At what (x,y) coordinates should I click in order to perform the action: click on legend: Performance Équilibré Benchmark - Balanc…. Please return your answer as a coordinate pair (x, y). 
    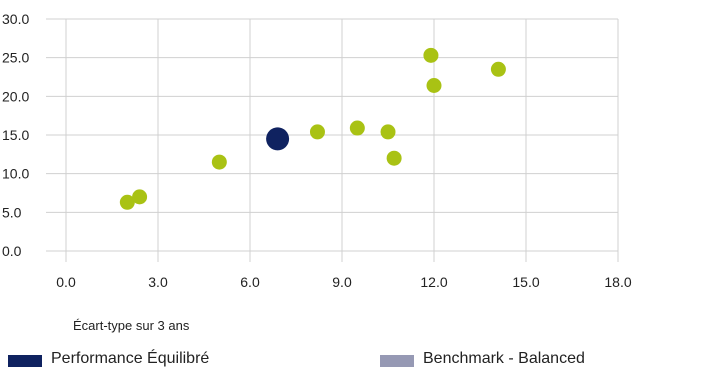
    Looking at the image, I should click on (363, 359).